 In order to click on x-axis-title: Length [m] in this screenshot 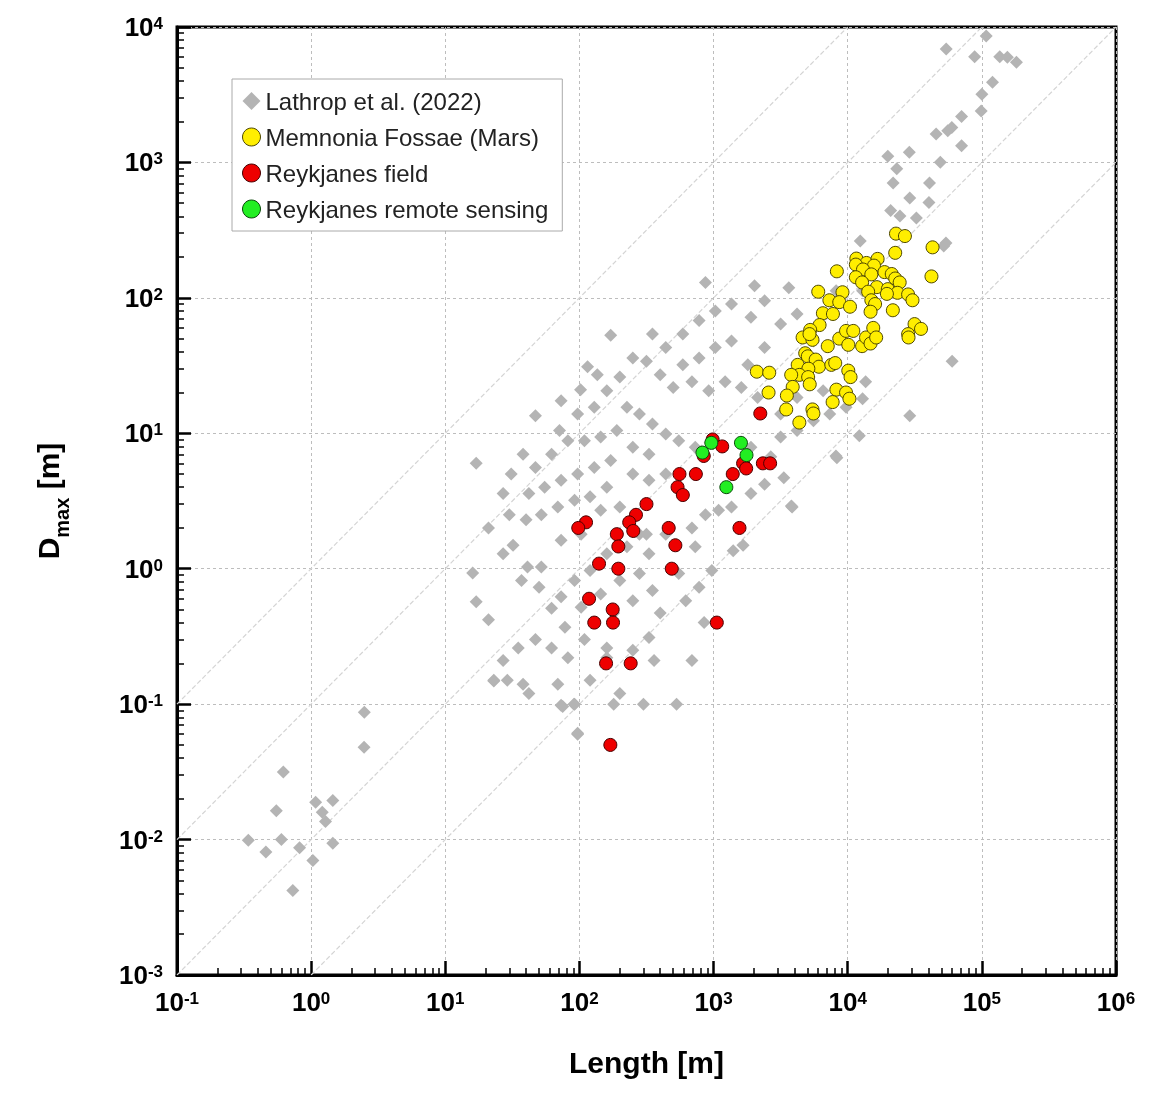, I will do `click(646, 1062)`.